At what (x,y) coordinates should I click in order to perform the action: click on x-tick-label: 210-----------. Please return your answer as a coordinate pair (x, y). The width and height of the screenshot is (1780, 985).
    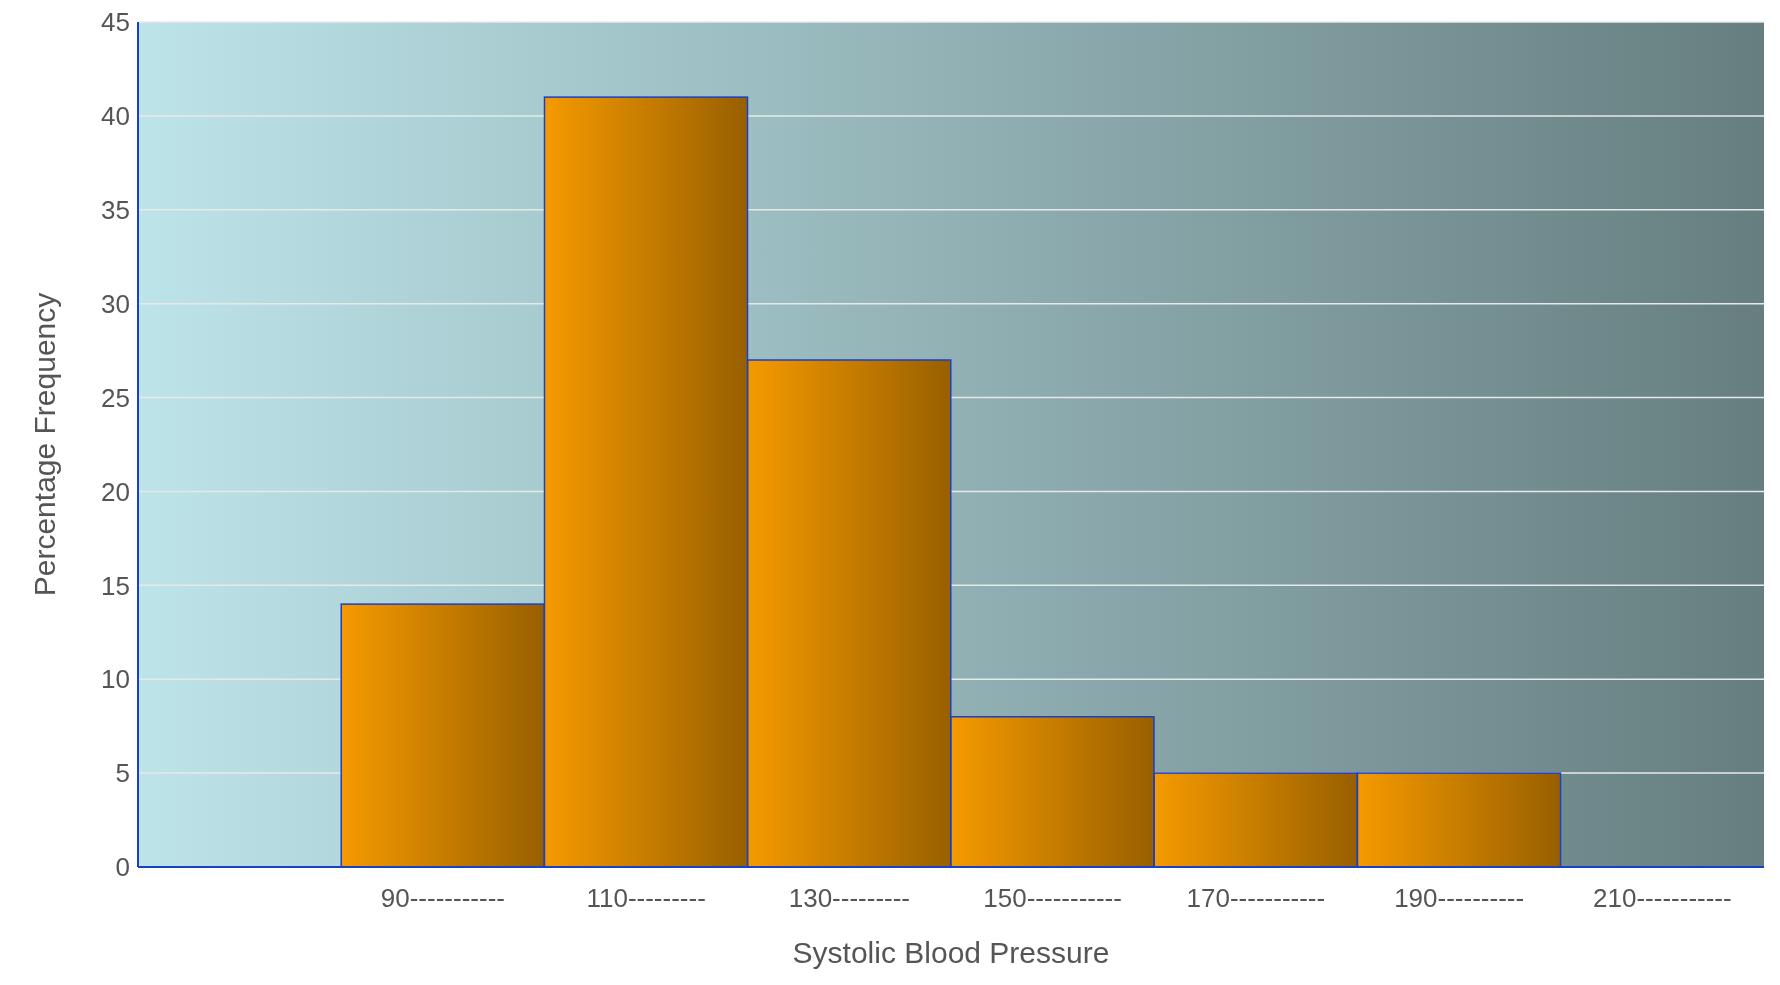
    Looking at the image, I should click on (1662, 898).